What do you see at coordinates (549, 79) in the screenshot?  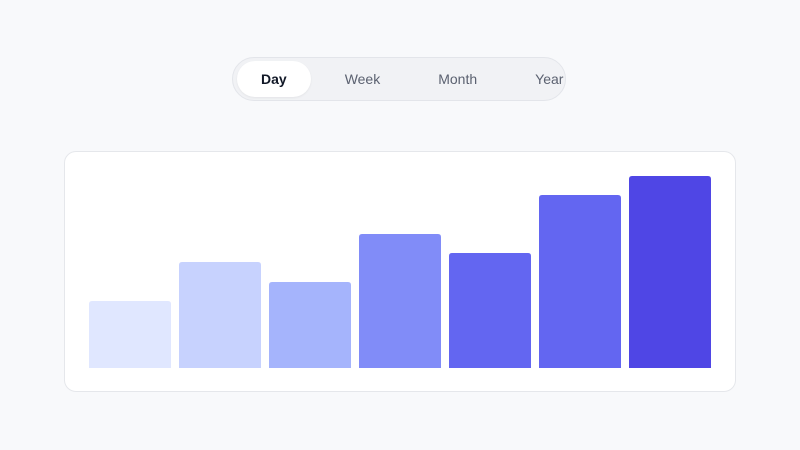 I see `range-tab: Year` at bounding box center [549, 79].